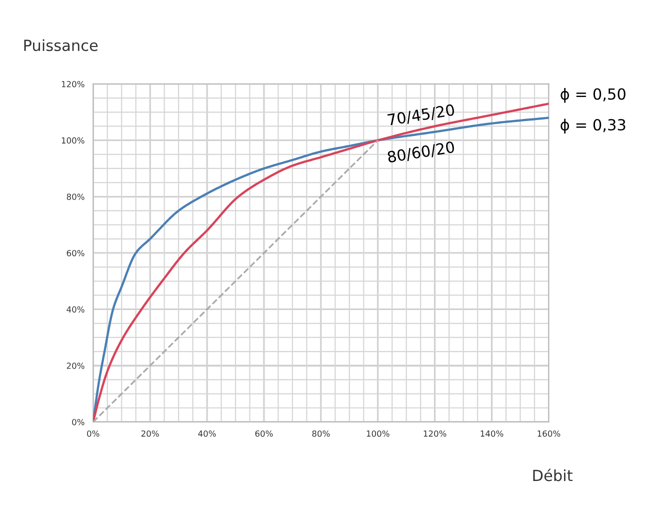 Image resolution: width=670 pixels, height=509 pixels. Describe the element at coordinates (264, 433) in the screenshot. I see `x-tick-label: 60%` at that location.